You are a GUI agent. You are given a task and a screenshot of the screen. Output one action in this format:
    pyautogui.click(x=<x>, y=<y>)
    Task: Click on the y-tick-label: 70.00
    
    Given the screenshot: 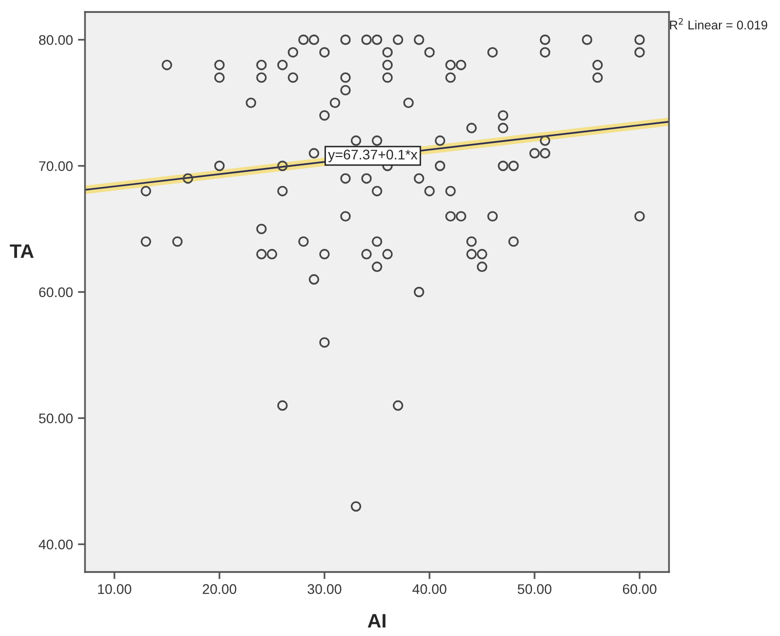 What is the action you would take?
    pyautogui.click(x=56, y=166)
    